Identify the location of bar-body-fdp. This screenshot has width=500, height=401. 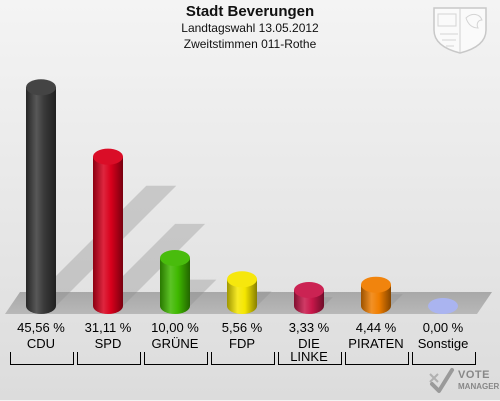
(242, 296).